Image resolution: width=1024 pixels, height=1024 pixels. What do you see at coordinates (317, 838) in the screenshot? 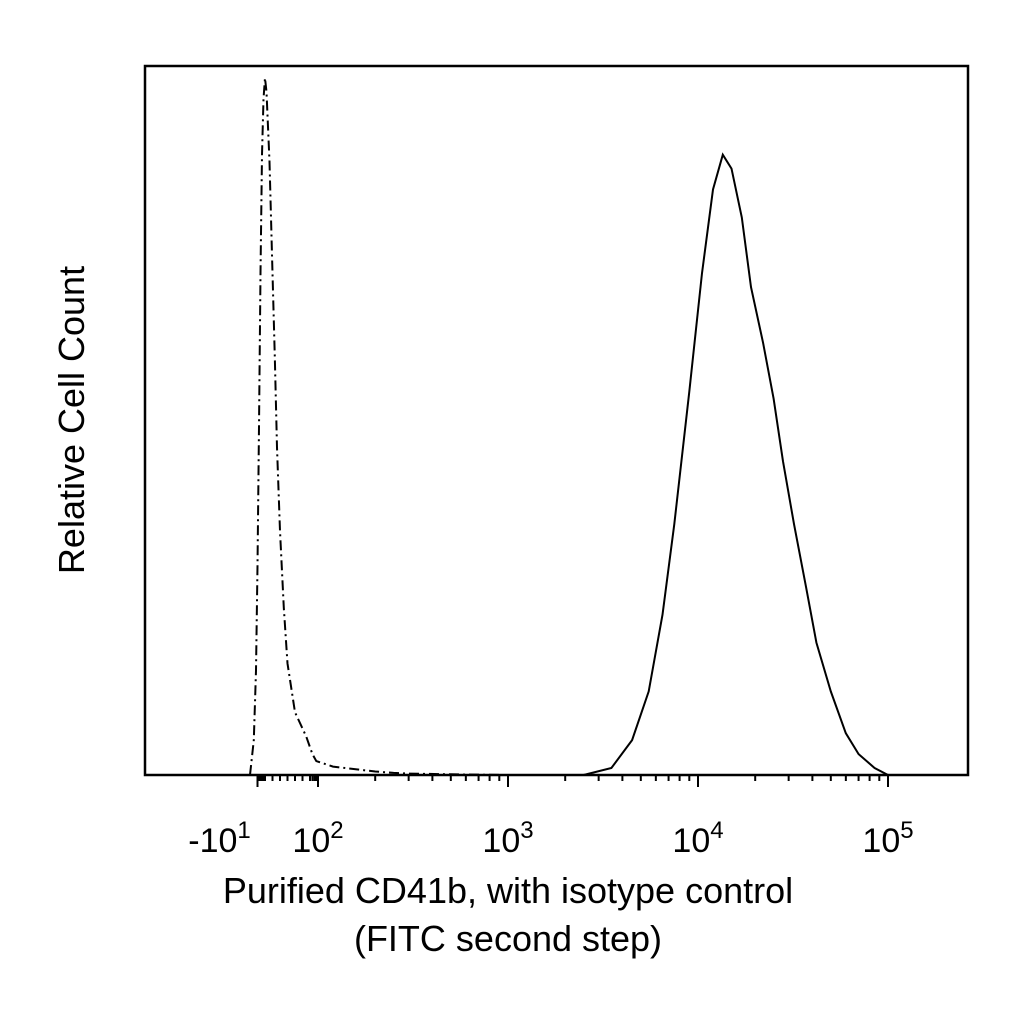
I see `x-tick-label: 10²` at bounding box center [317, 838].